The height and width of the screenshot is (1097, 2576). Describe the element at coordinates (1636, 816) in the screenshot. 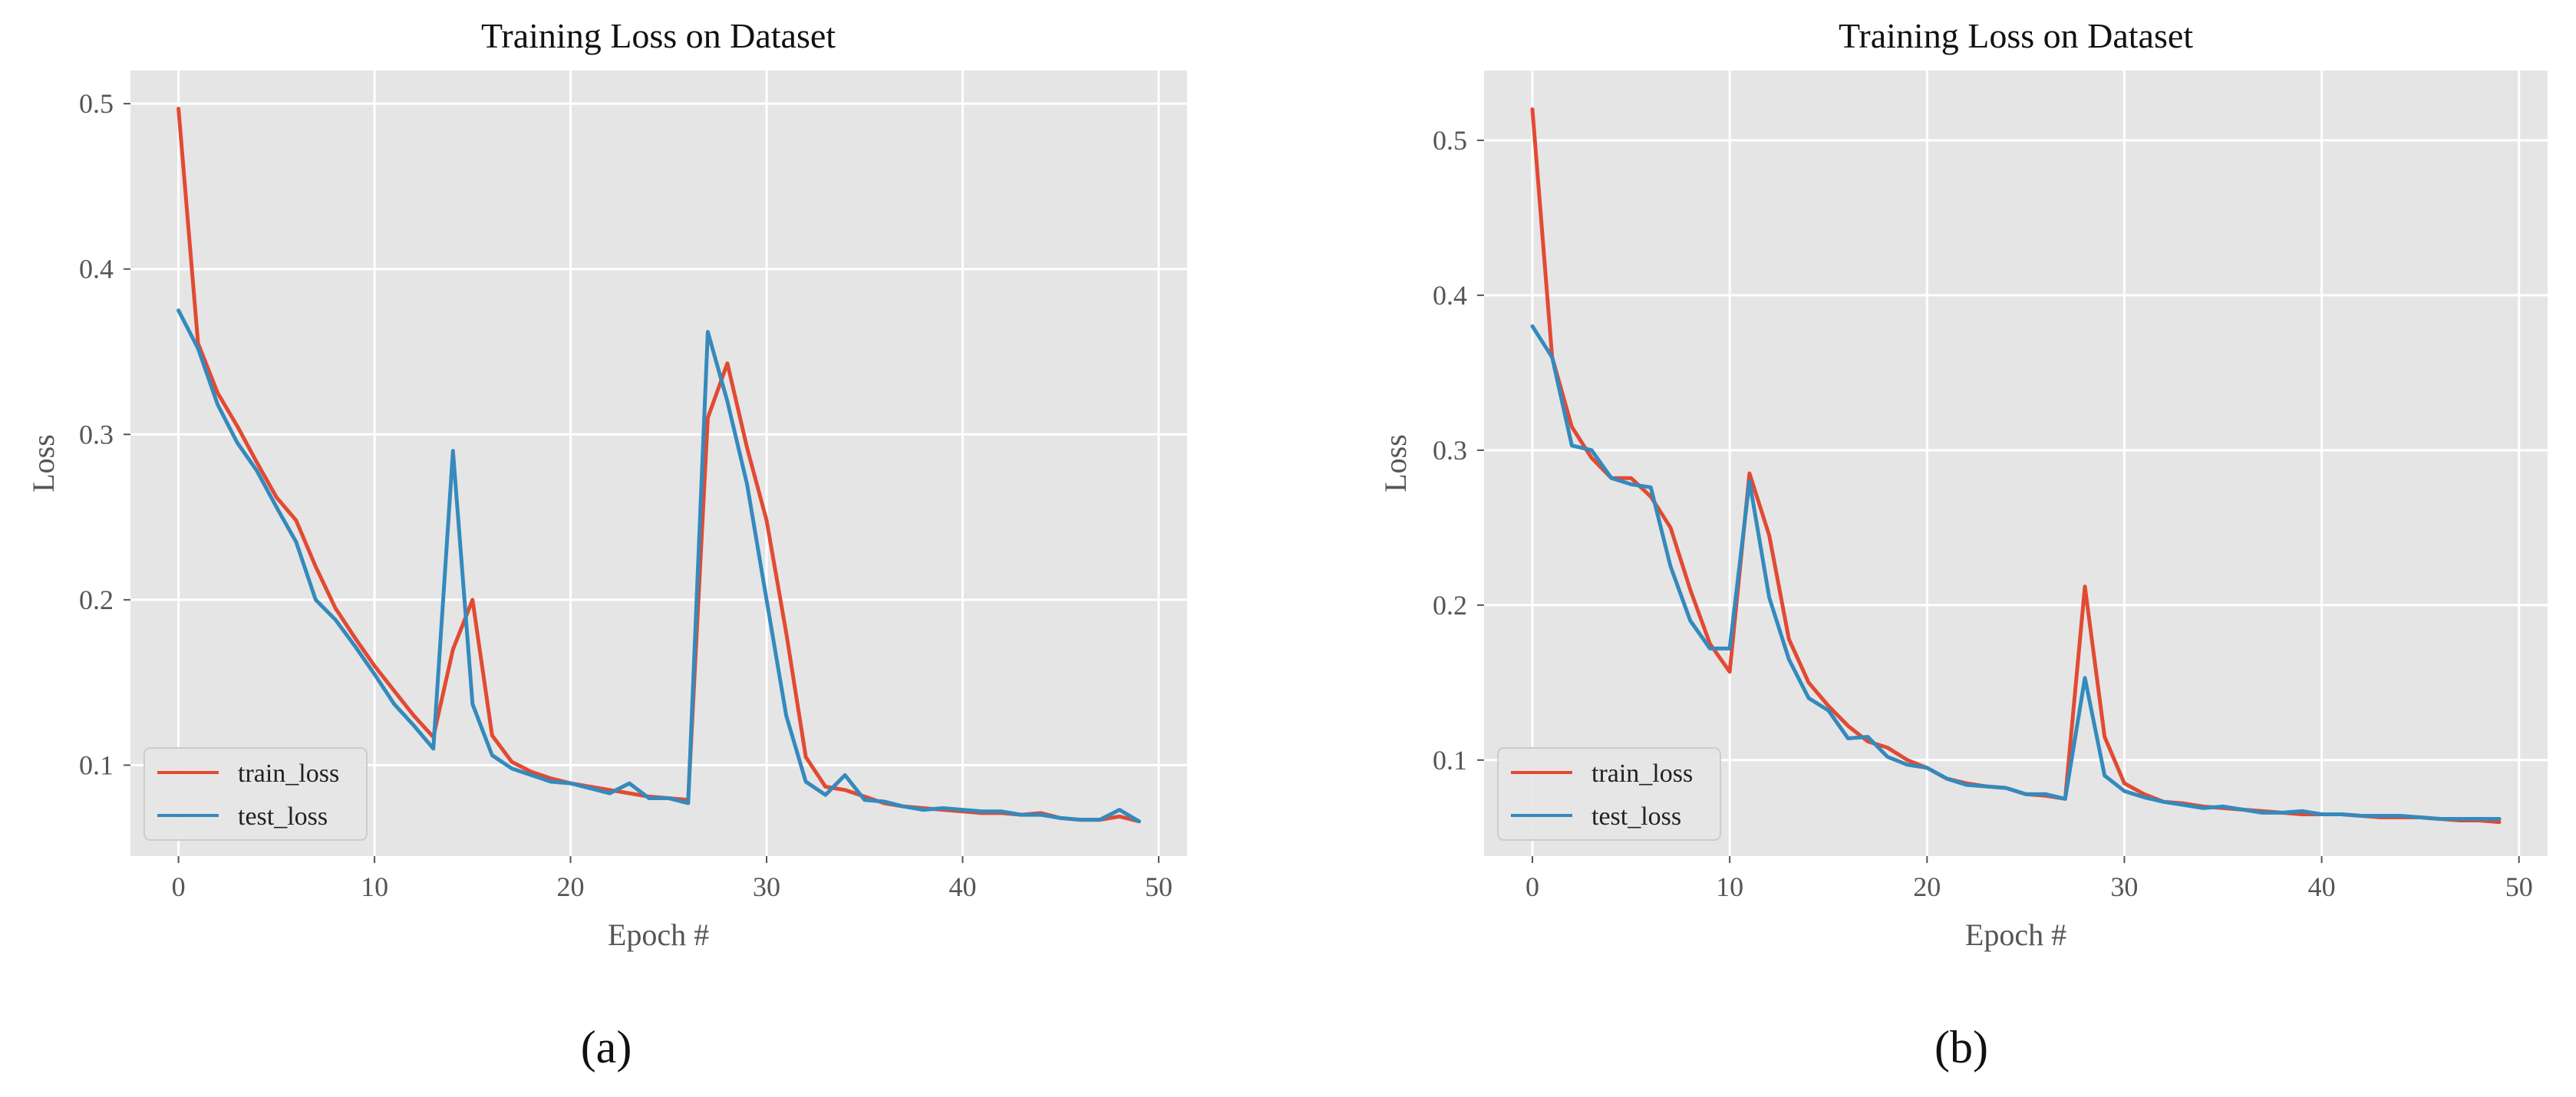

I see `chart-b-legend-label-test: test_loss` at that location.